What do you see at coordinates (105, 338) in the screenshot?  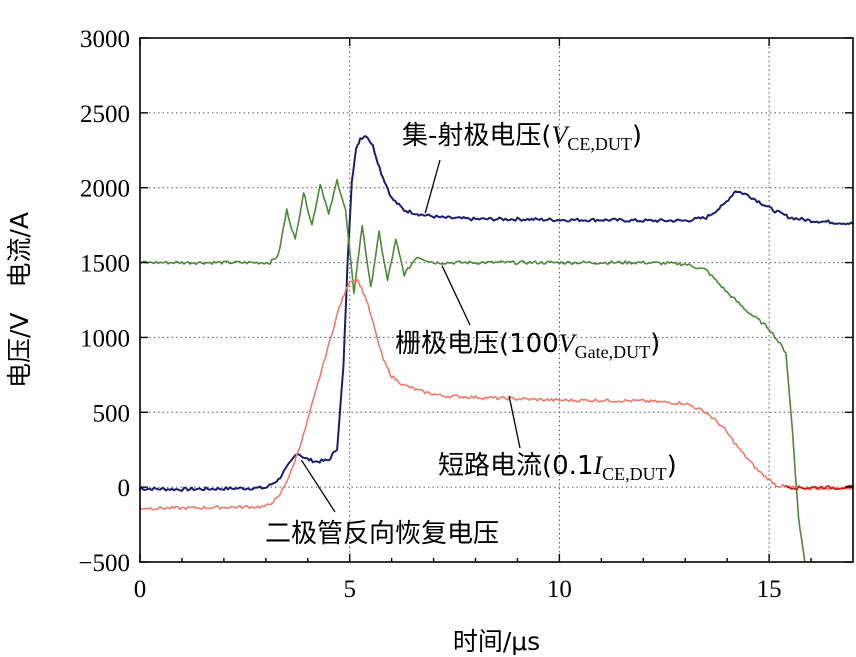 I see `y-tick-label: 1000` at bounding box center [105, 338].